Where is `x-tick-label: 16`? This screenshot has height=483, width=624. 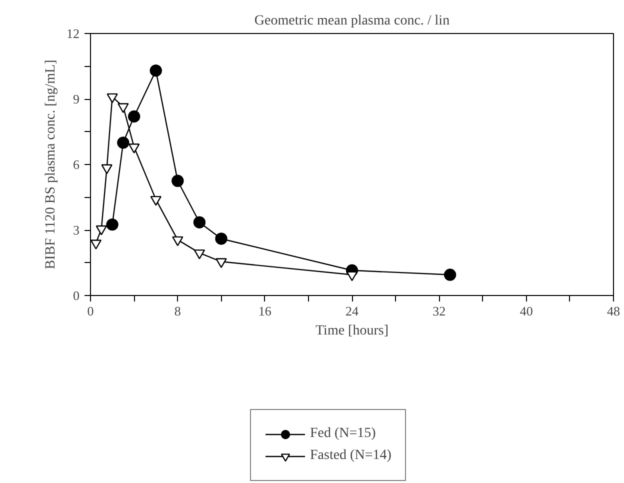
x-tick-label: 16 is located at coordinates (265, 311).